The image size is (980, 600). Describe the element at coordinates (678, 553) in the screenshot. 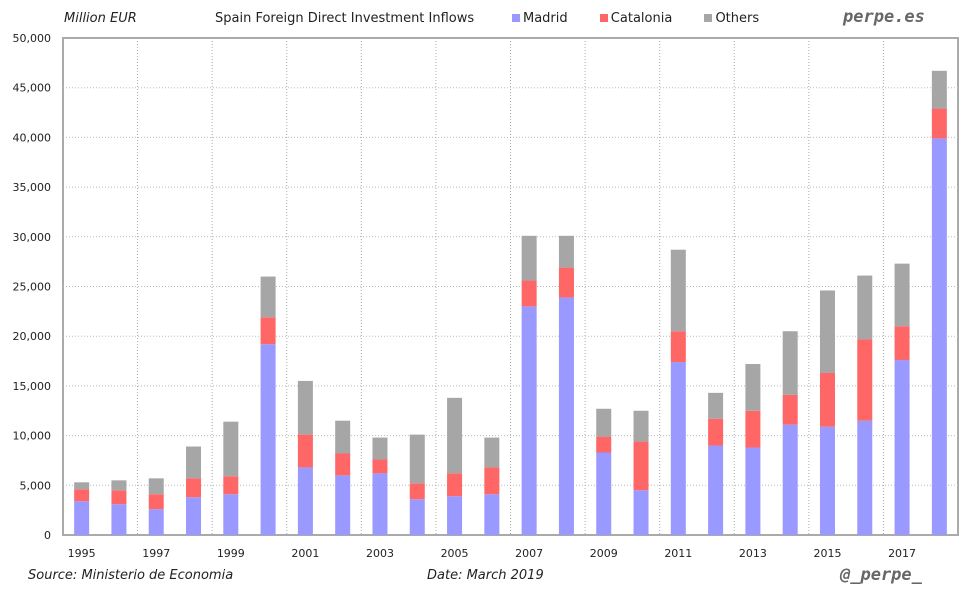

I see `x-tick-label: 2011` at that location.